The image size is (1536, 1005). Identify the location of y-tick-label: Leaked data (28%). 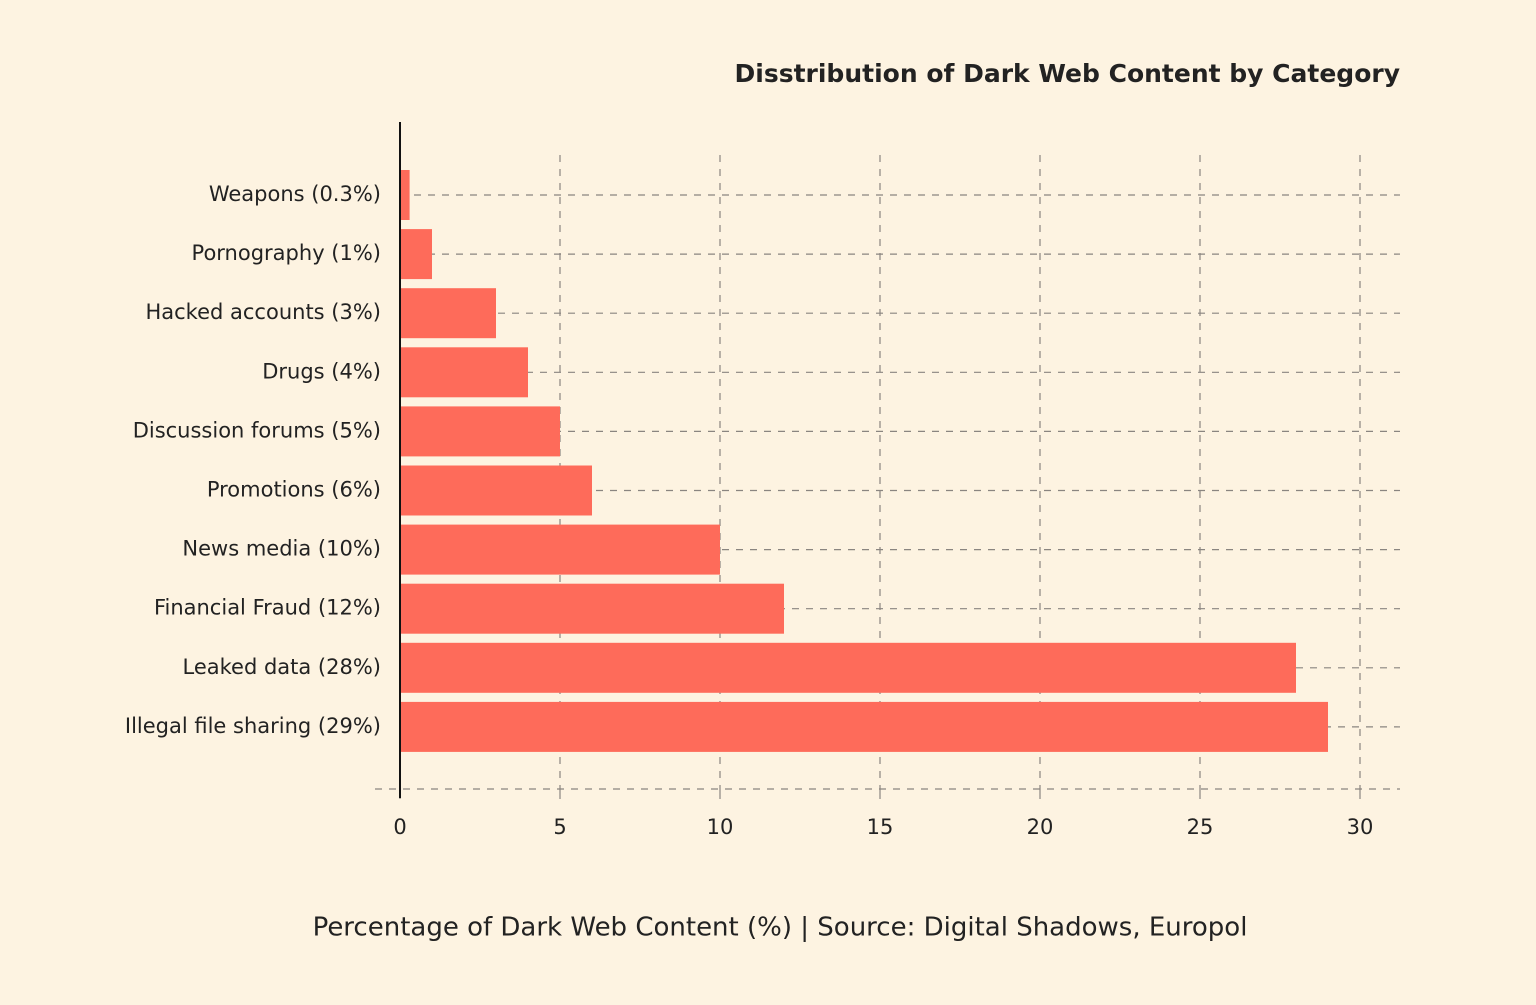
(282, 667).